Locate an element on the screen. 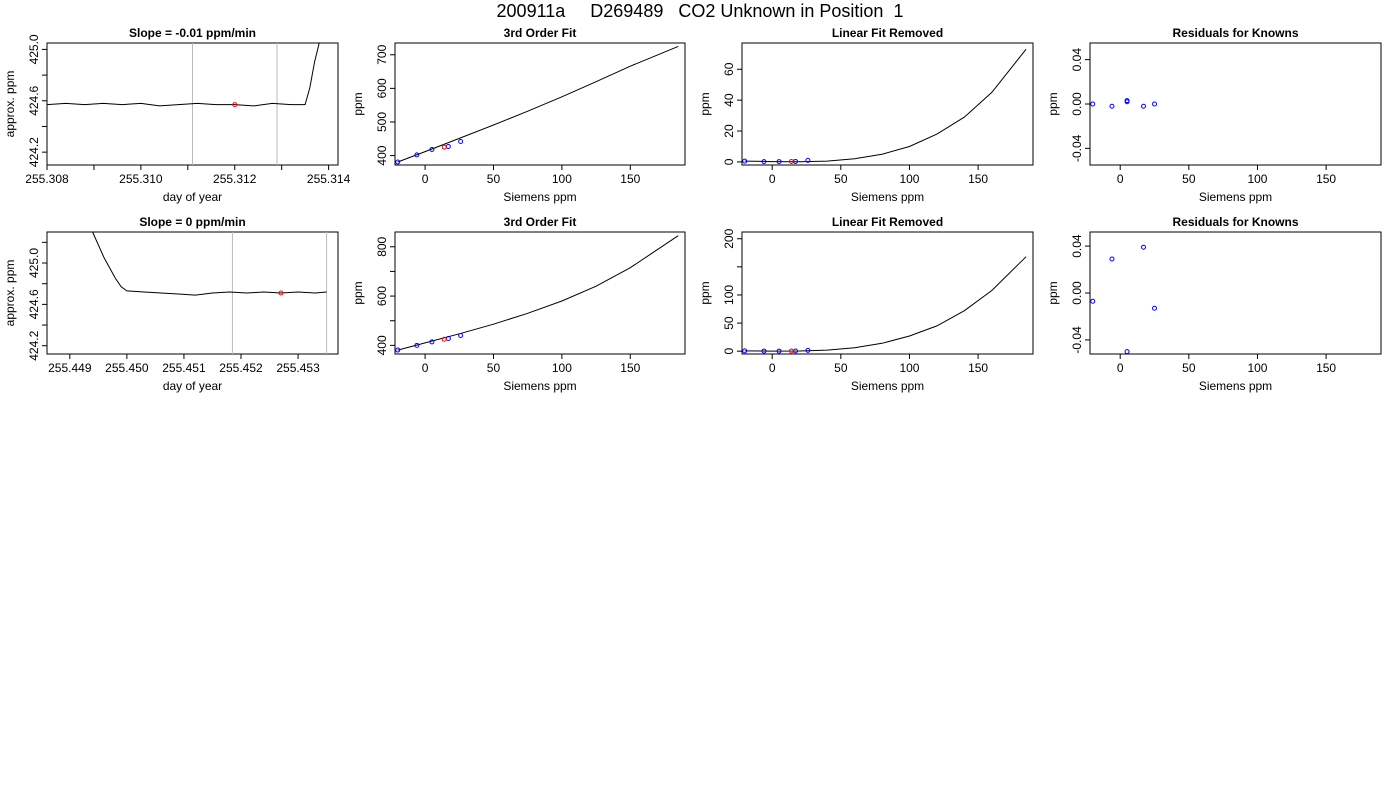  y-tick-label: 500 is located at coordinates (382, 122).